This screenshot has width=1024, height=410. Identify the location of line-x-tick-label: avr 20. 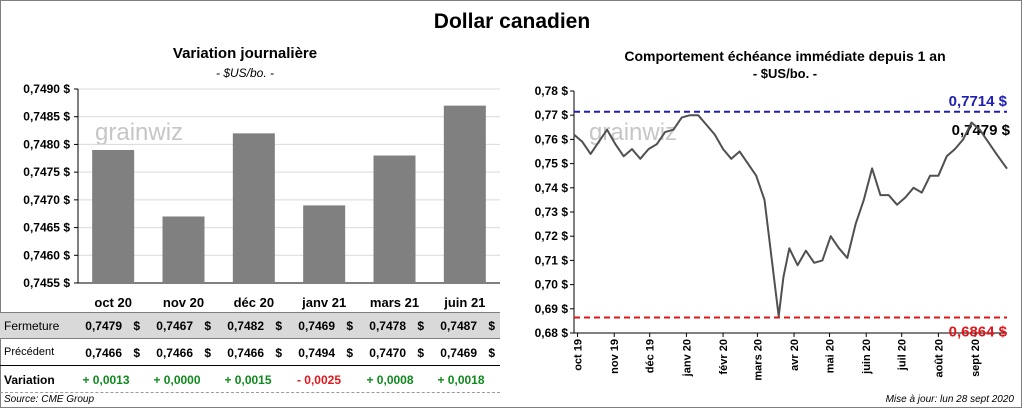
(795, 355).